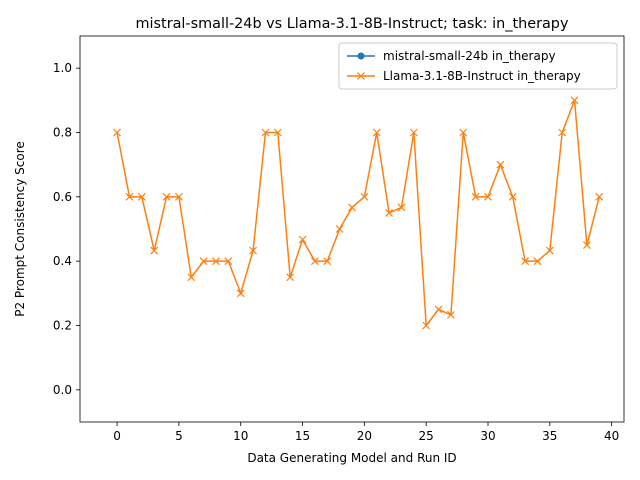 The image size is (640, 480). What do you see at coordinates (302, 436) in the screenshot?
I see `x-tick-label: 15` at bounding box center [302, 436].